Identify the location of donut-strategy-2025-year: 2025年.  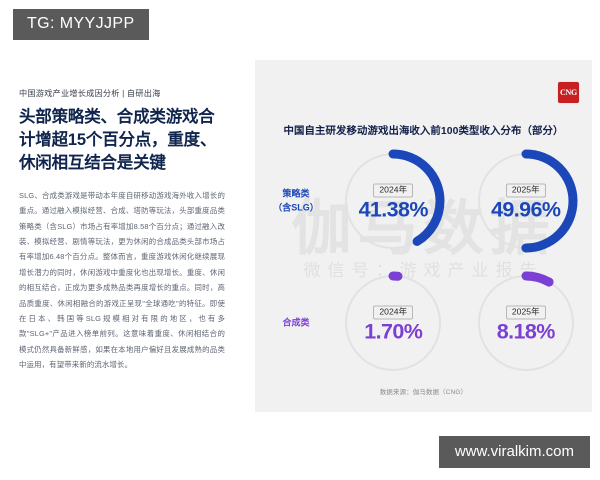
(525, 190).